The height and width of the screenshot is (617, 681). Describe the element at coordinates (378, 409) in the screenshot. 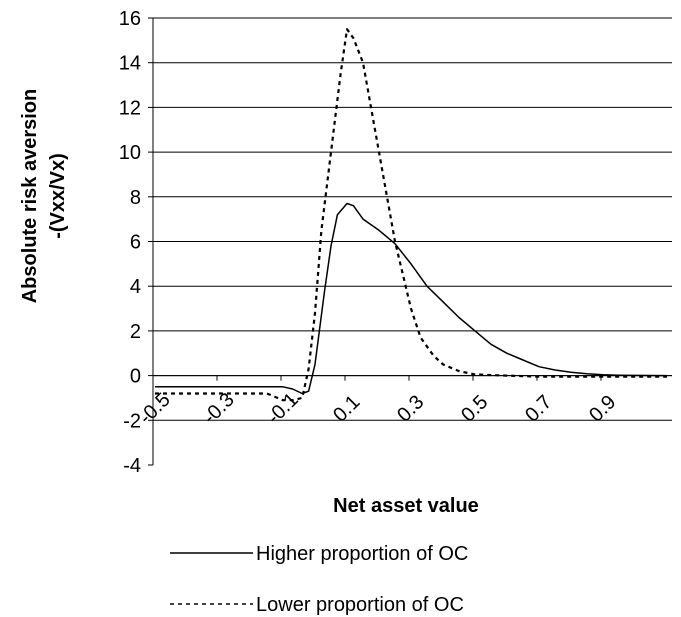

I see `x-tick-labels: -0.5 -0.3 -0.1 0.1 0.3 0.5 0.7 0.9` at that location.